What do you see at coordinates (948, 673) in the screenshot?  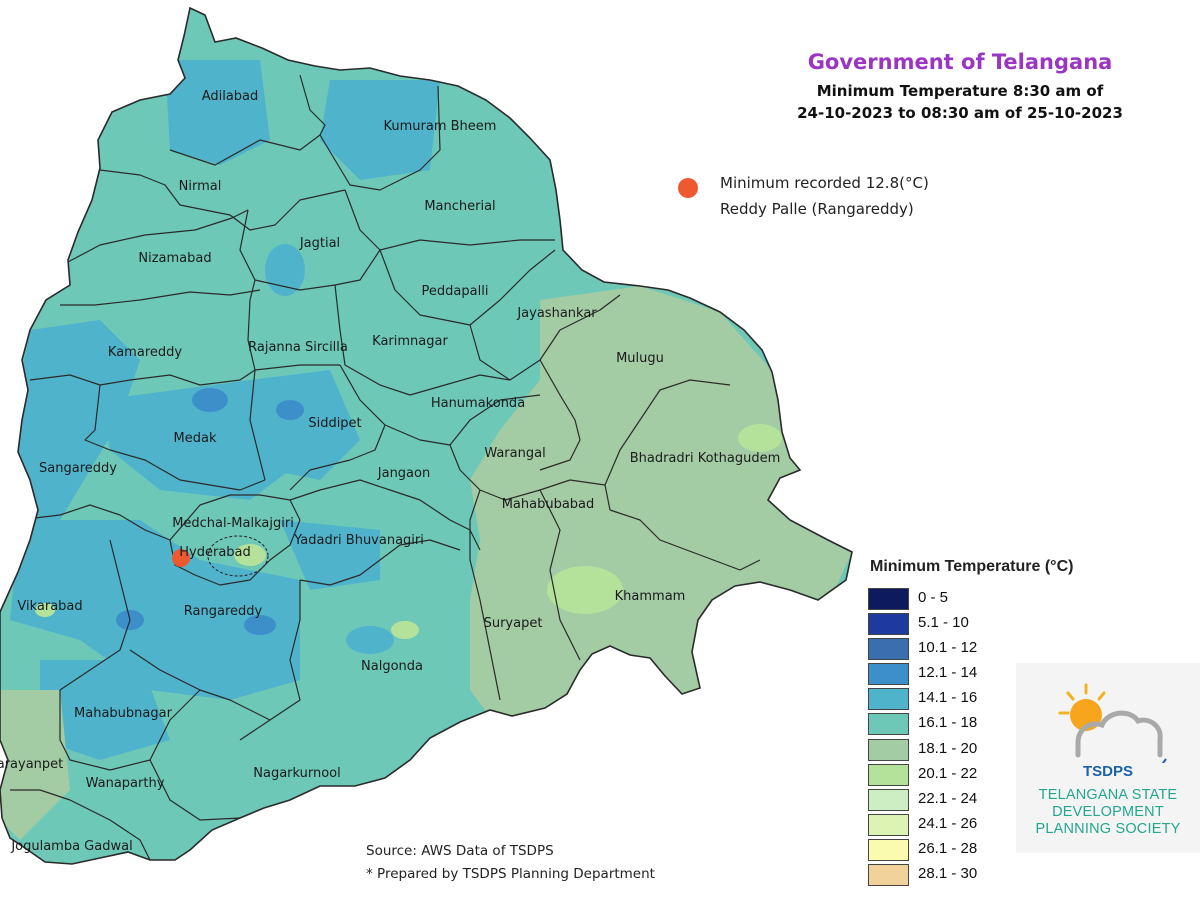 I see `legend-label: 12.1 - 14` at bounding box center [948, 673].